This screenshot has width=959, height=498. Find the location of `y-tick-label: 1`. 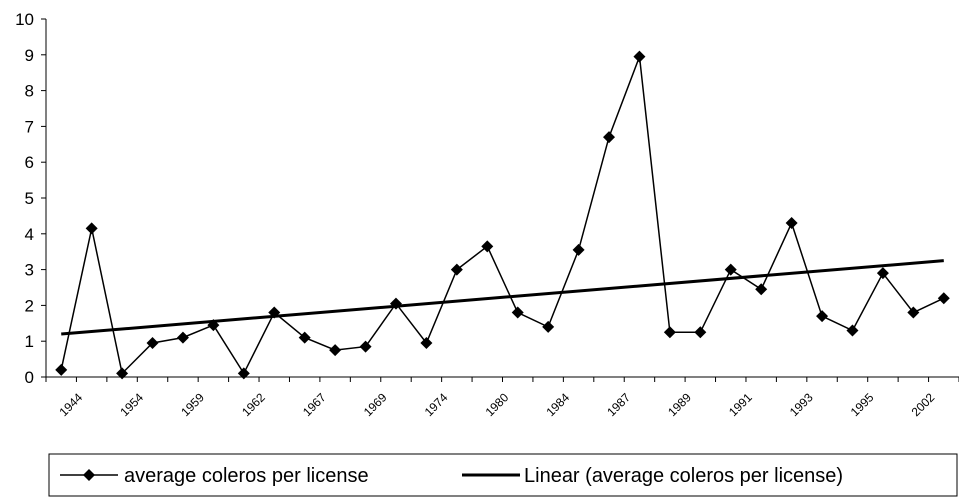

y-tick-label: 1 is located at coordinates (29, 341).